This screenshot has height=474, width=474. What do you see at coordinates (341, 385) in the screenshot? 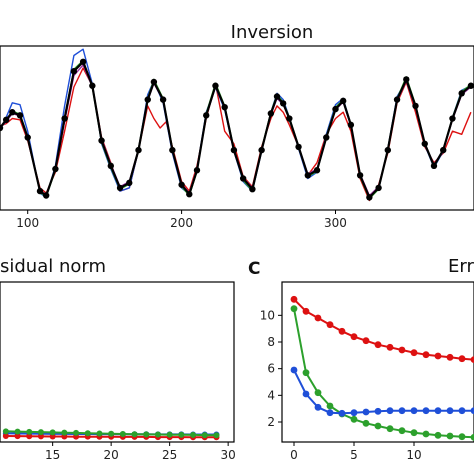
I see `error-ticks: 0 5 10 2 4 6 8 10` at bounding box center [341, 385].